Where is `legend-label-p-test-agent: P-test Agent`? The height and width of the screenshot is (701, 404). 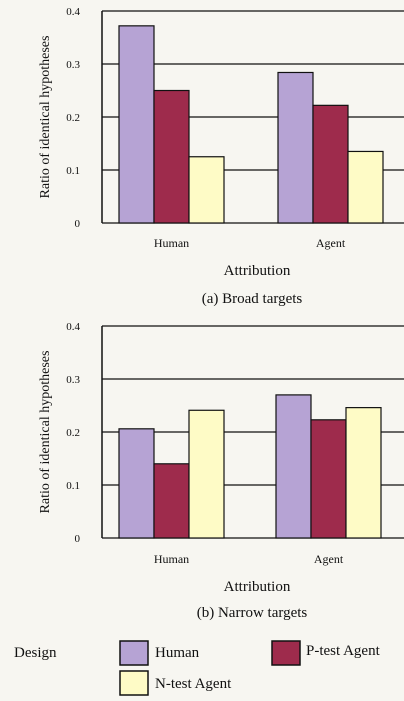
legend-label-p-test-agent: P-test Agent is located at coordinates (343, 651).